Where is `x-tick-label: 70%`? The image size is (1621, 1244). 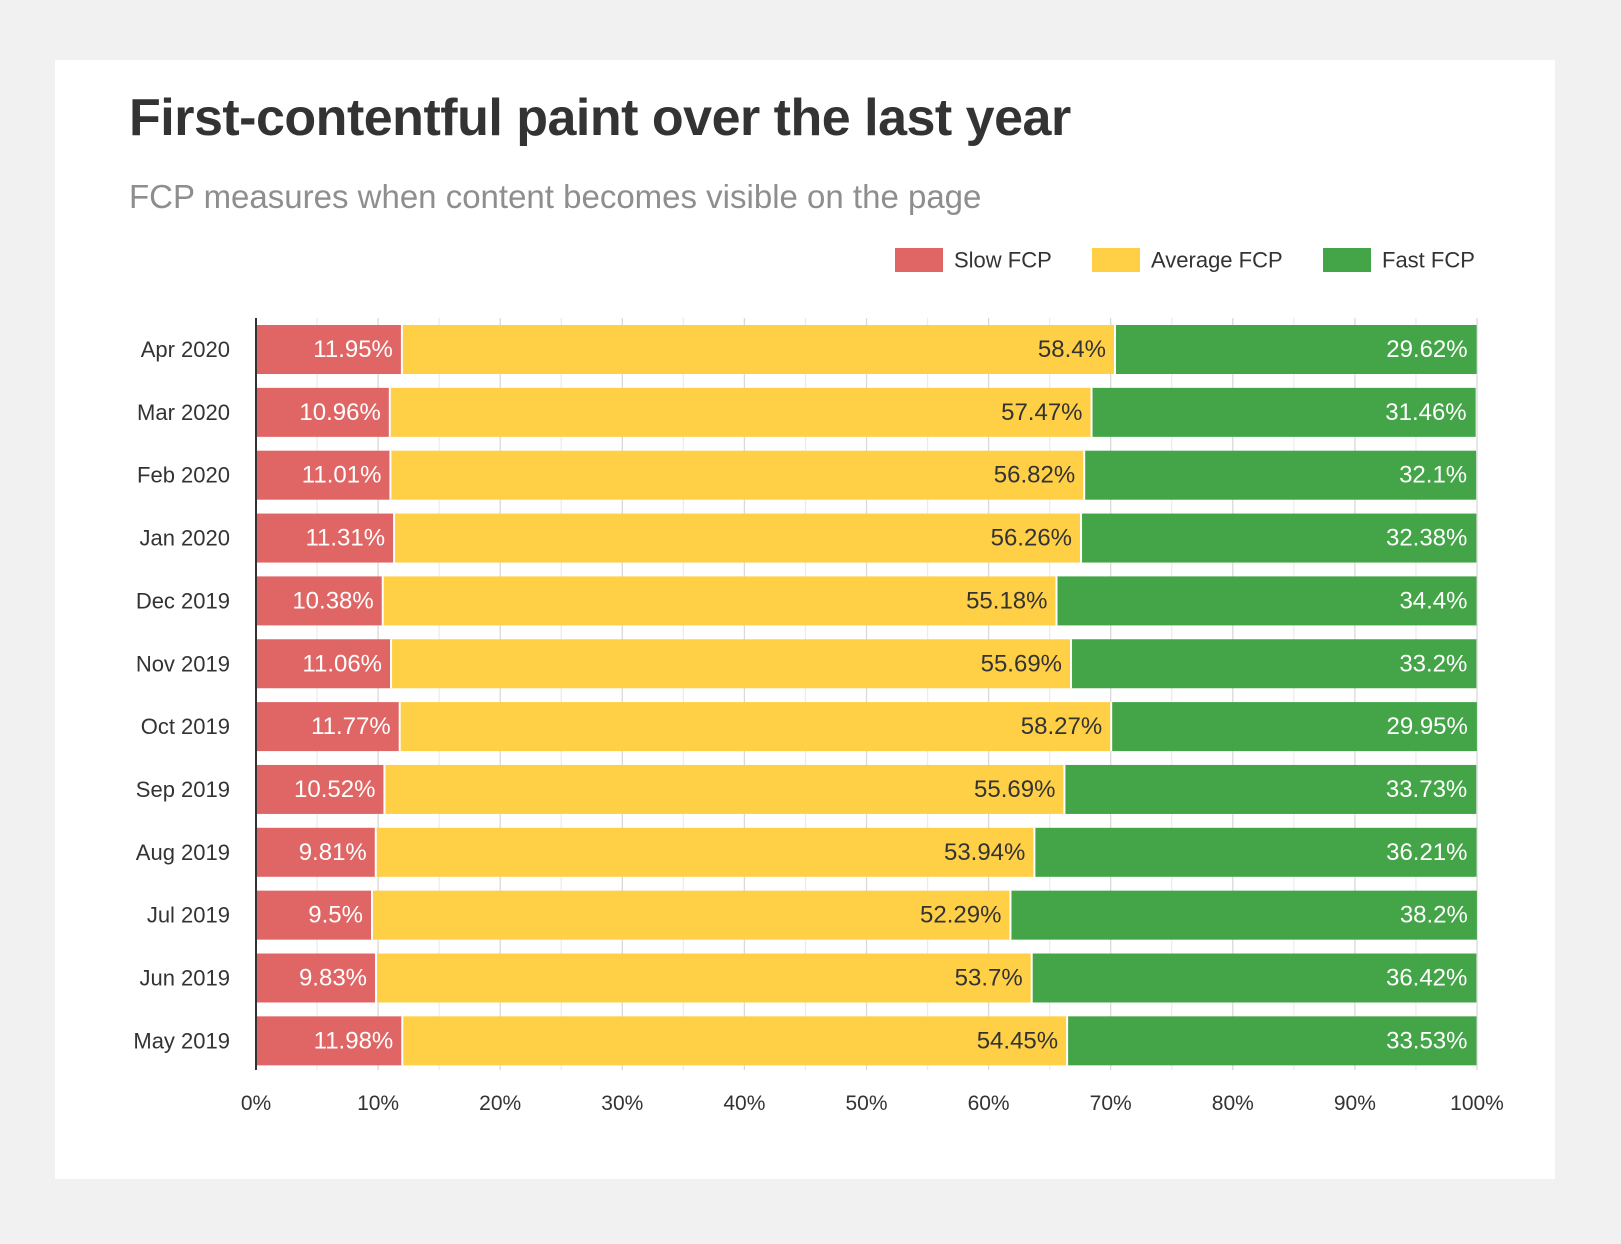 x-tick-label: 70% is located at coordinates (1111, 1103).